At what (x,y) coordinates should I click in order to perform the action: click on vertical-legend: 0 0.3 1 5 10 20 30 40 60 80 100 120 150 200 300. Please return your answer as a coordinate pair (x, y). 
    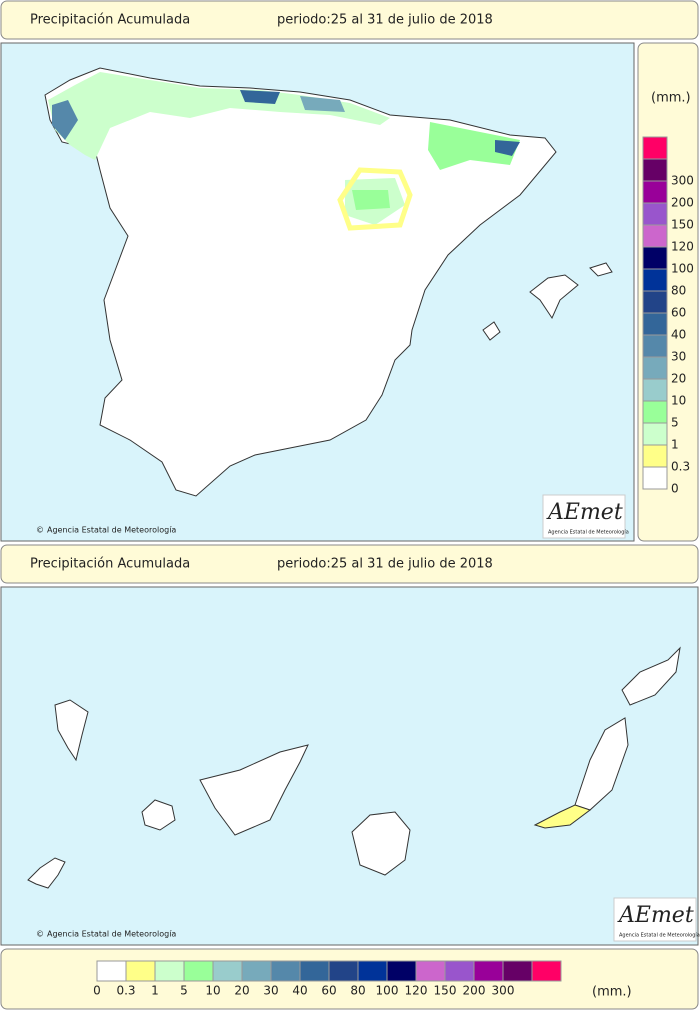
    Looking at the image, I should click on (668, 316).